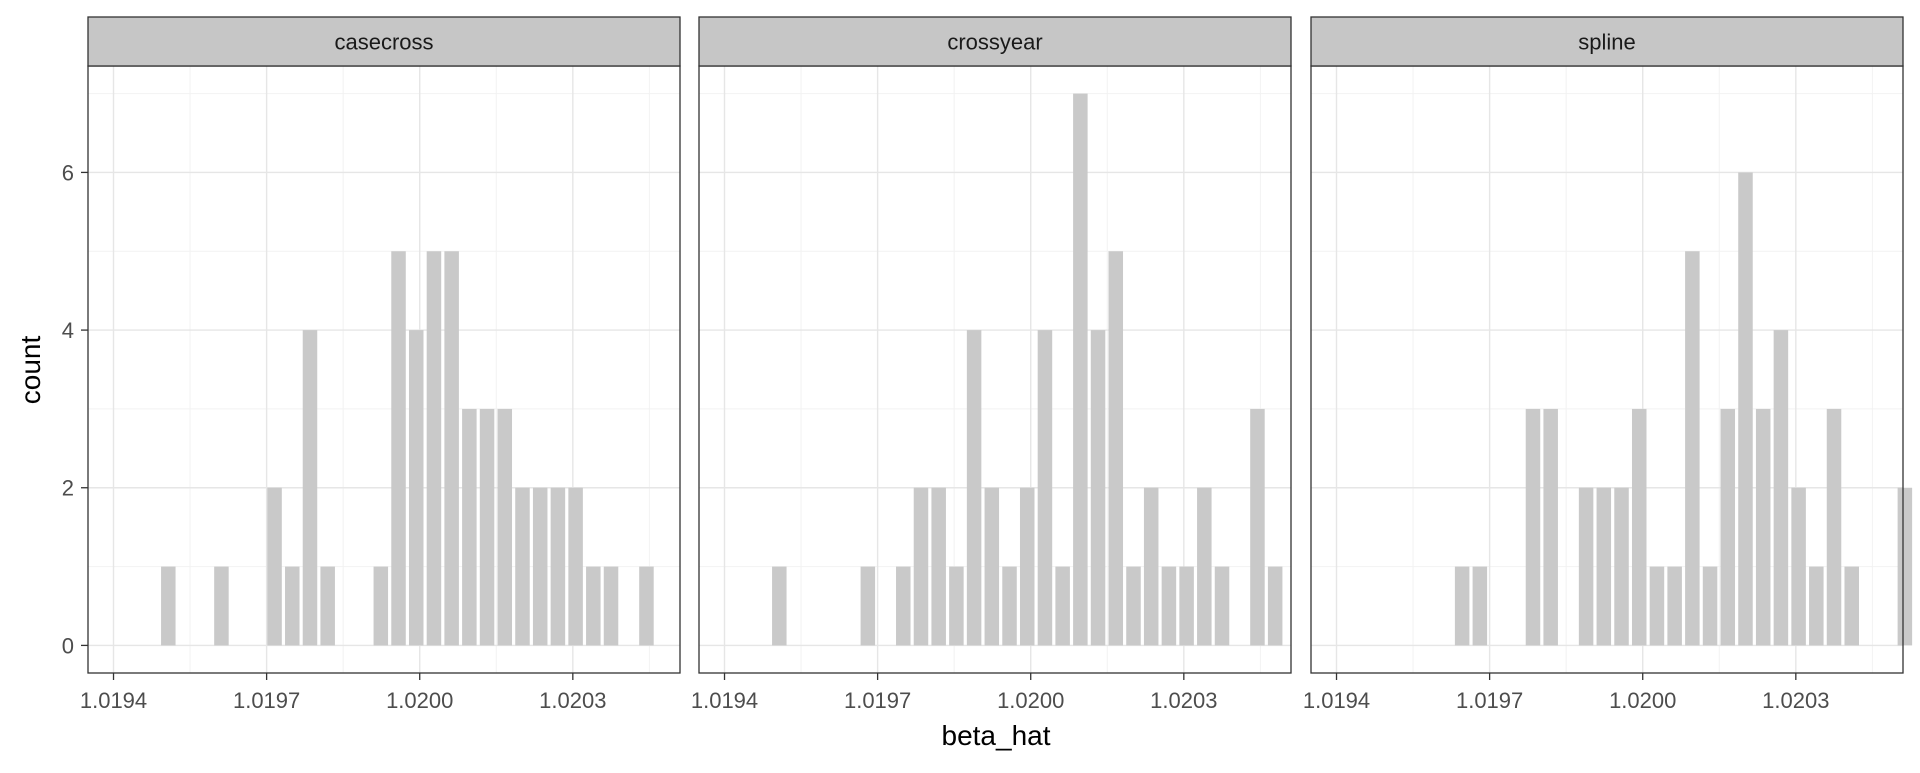 Image resolution: width=1920 pixels, height=773 pixels. Describe the element at coordinates (68, 172) in the screenshot. I see `y-tick-label: 6` at that location.